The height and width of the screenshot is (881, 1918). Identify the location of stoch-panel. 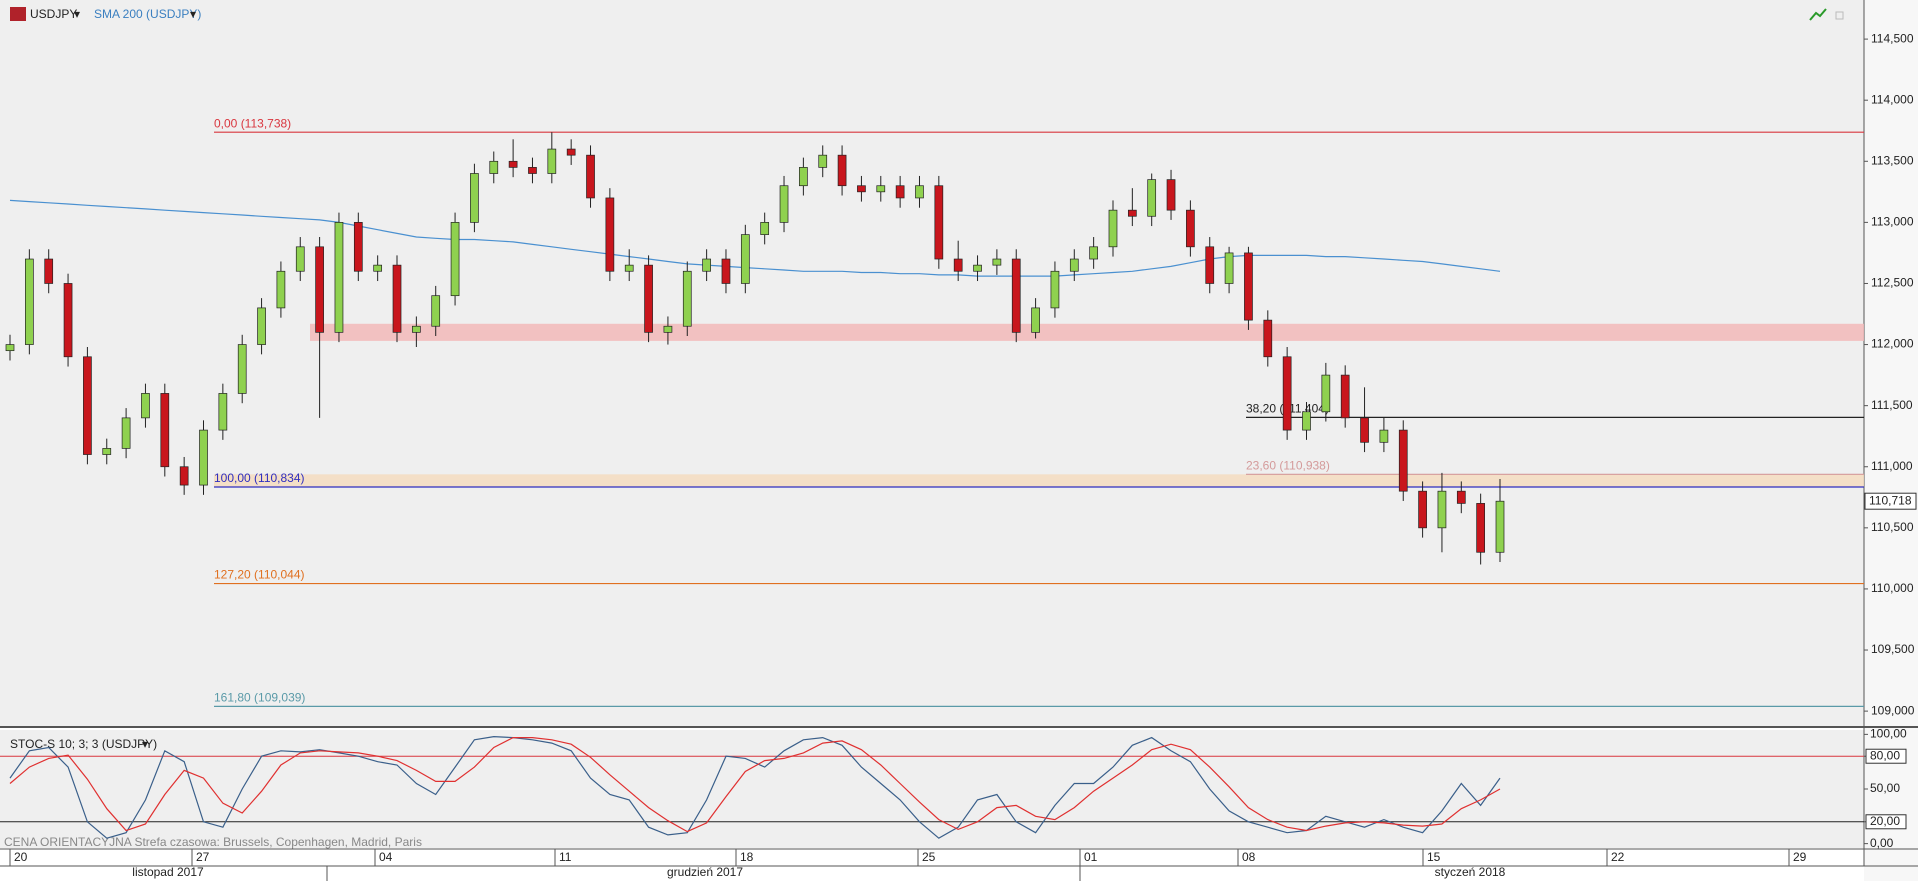
(932, 789).